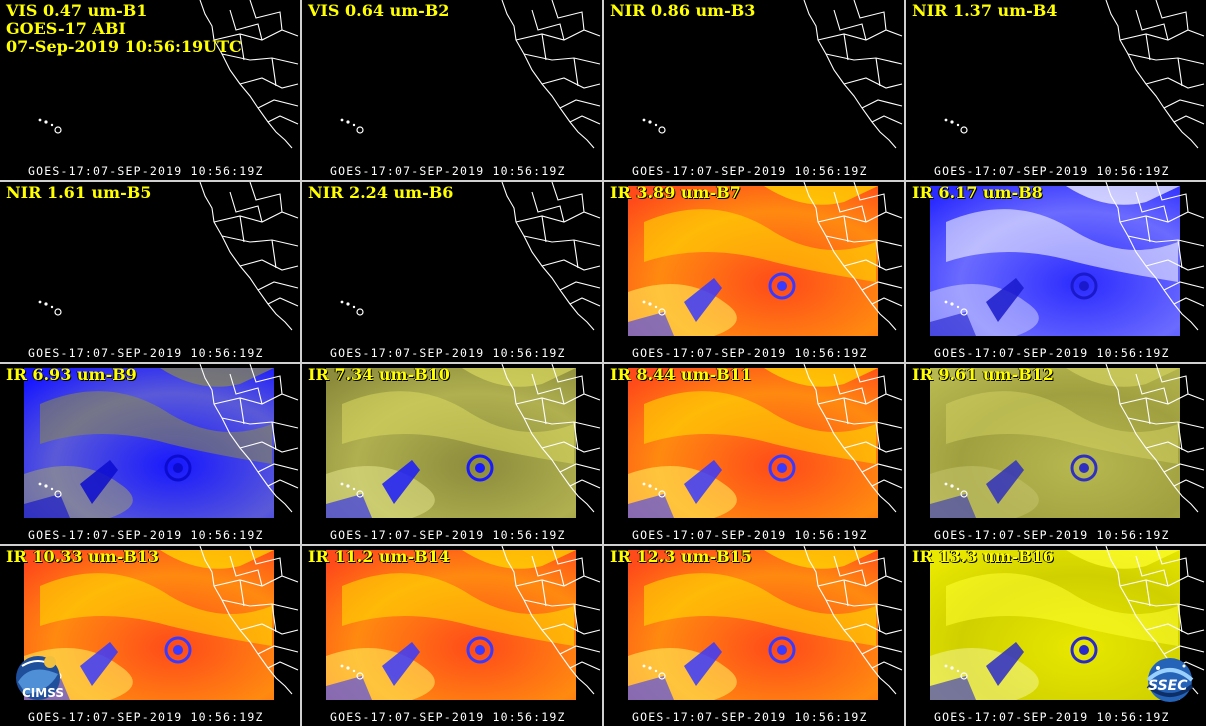 The height and width of the screenshot is (726, 1206). I want to click on band-label: VIS 0.64 um-B2, so click(379, 10).